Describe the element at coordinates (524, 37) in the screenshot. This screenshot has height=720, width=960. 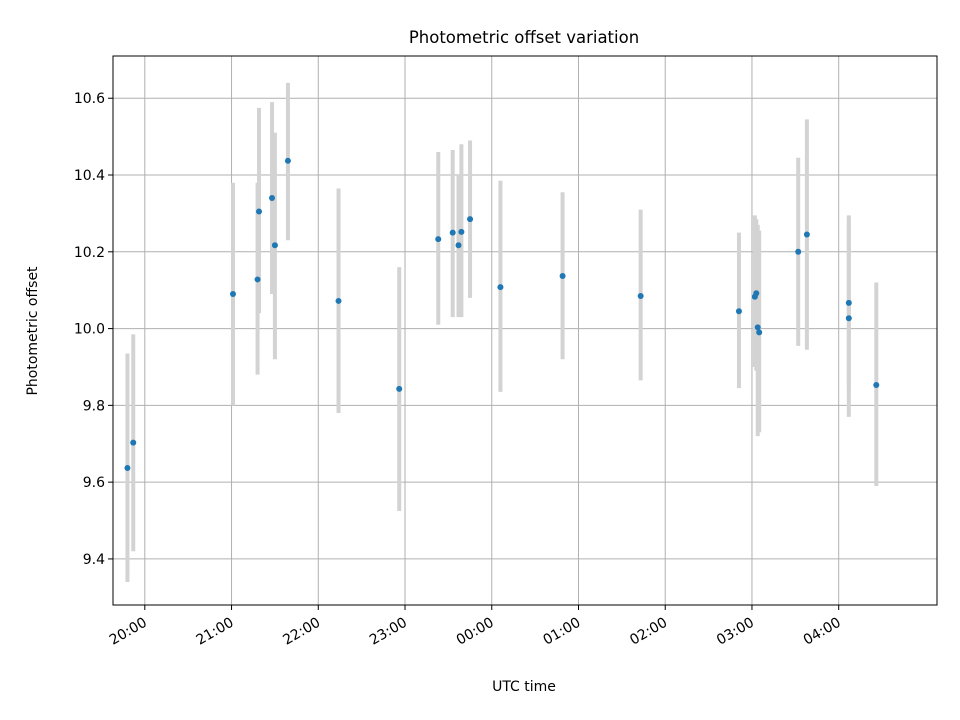
I see `chart-title: Photometric offset variation` at that location.